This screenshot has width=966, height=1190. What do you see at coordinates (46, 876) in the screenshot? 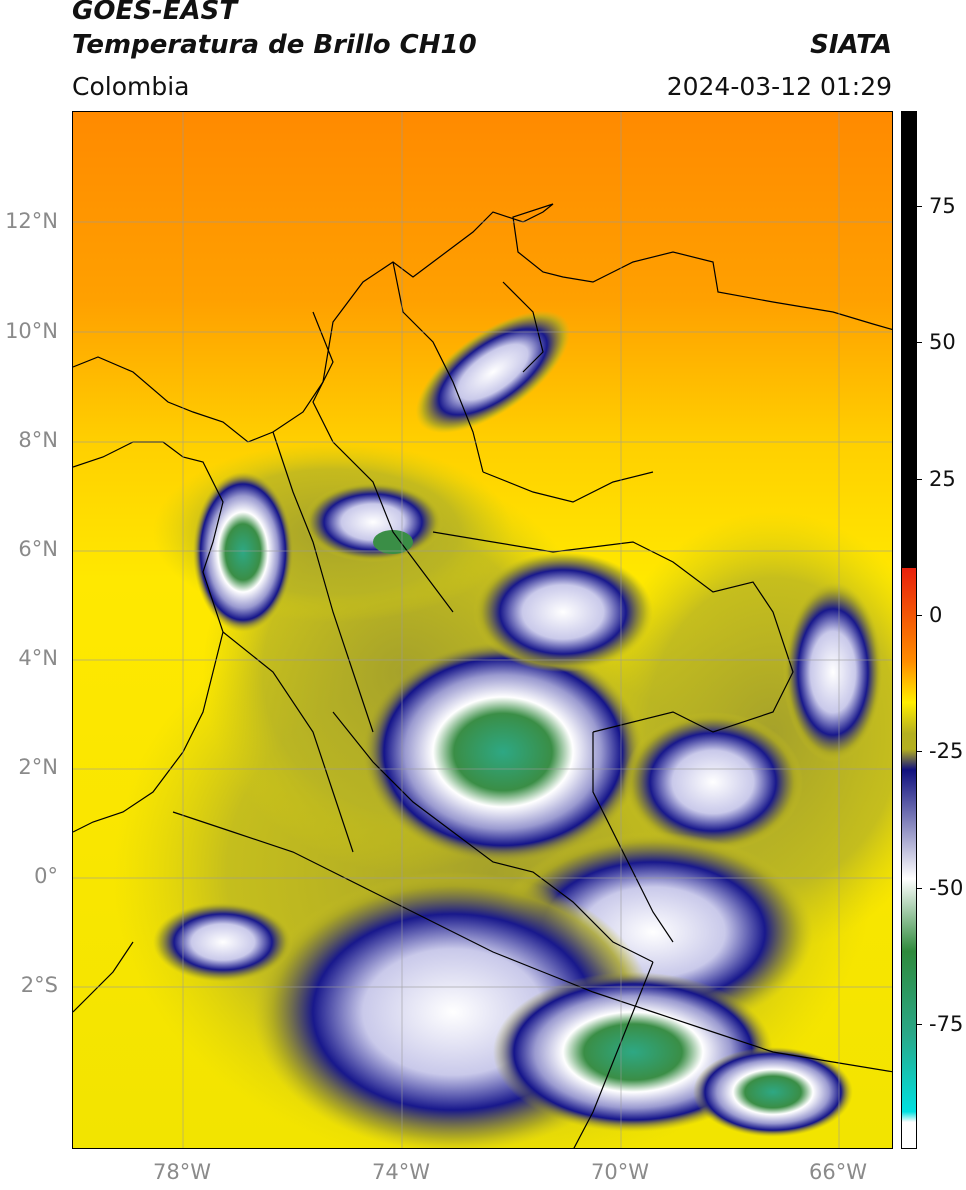
I see `lat-label-0: 0°` at bounding box center [46, 876].